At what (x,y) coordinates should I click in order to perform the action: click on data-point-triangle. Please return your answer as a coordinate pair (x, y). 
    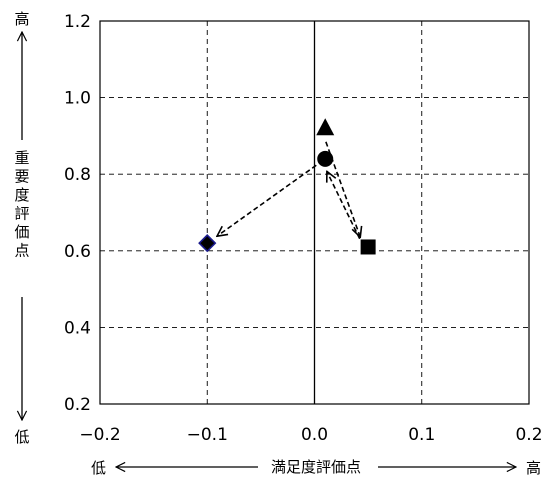
    Looking at the image, I should click on (325, 127).